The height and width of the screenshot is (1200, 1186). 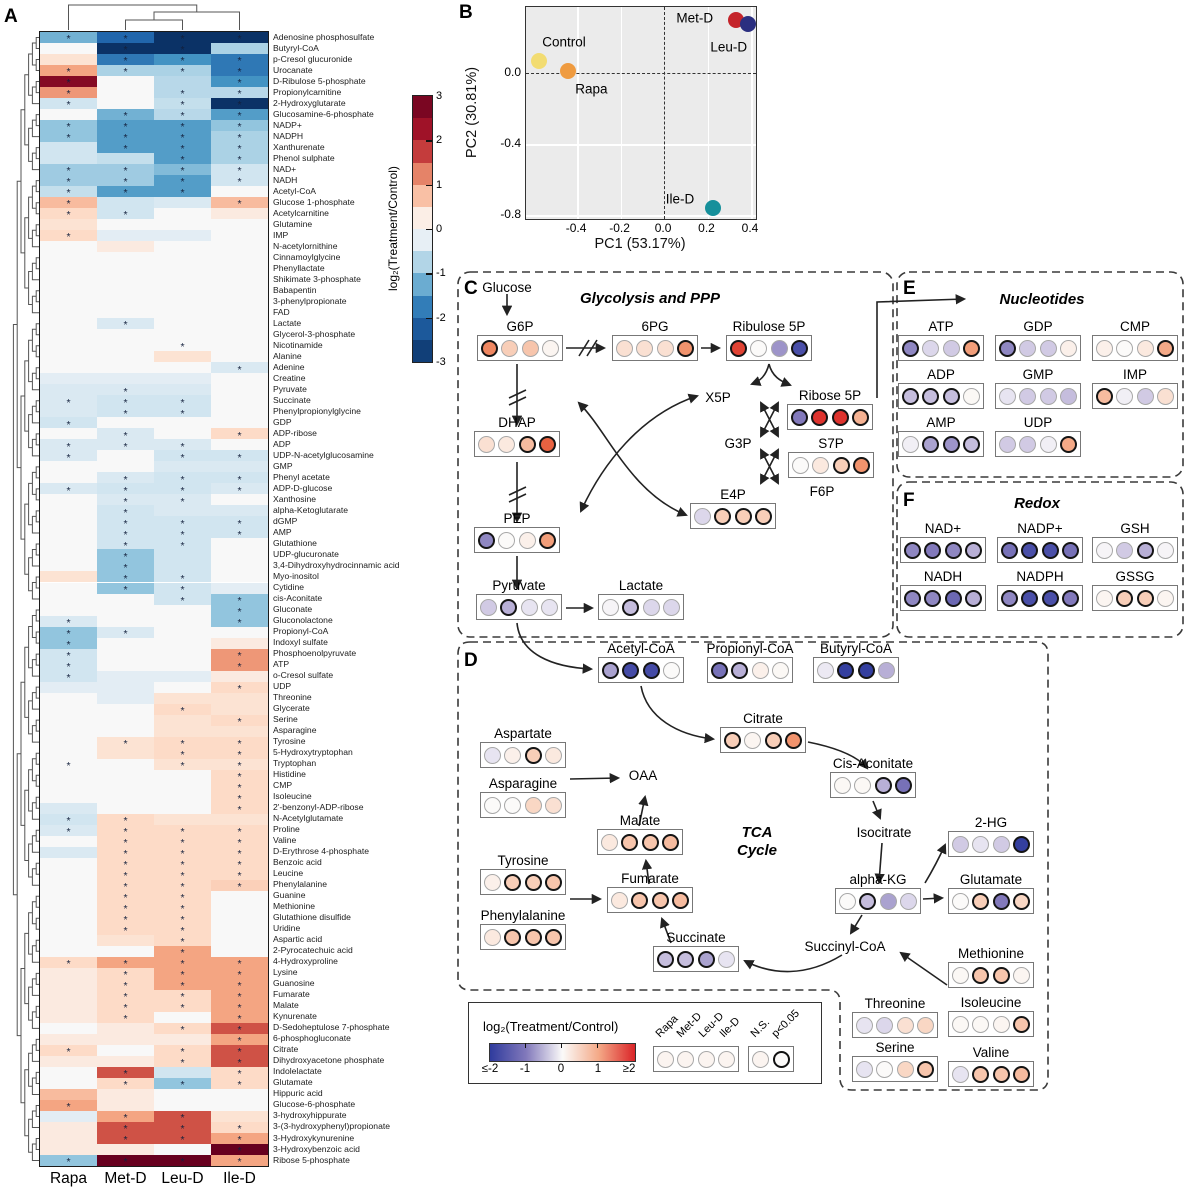 What do you see at coordinates (619, 228) in the screenshot?
I see `pca-x-tick-label: -0.2` at bounding box center [619, 228].